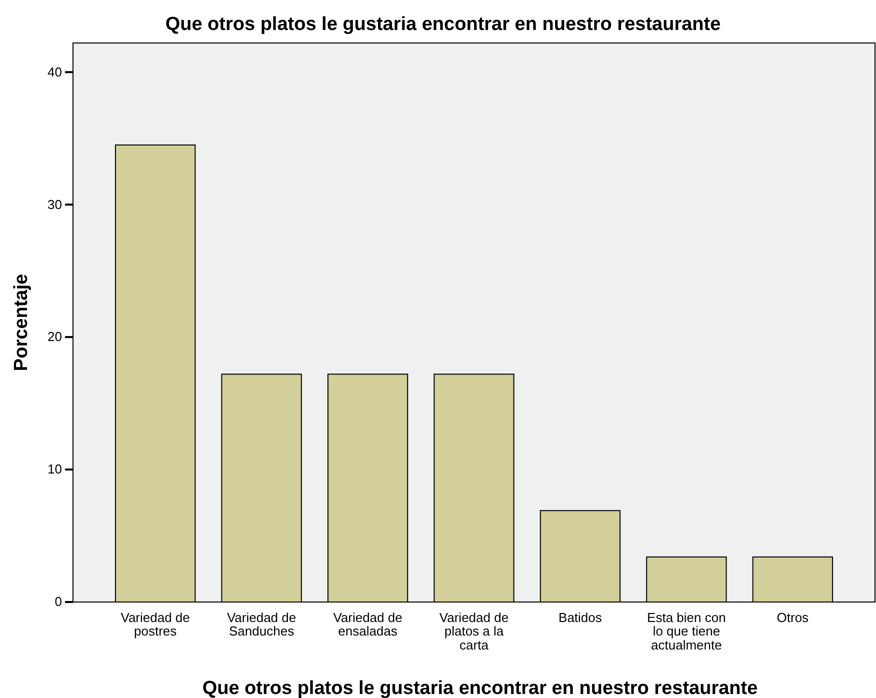 This screenshot has height=698, width=876. I want to click on x-tick-label: Batidos, so click(580, 617).